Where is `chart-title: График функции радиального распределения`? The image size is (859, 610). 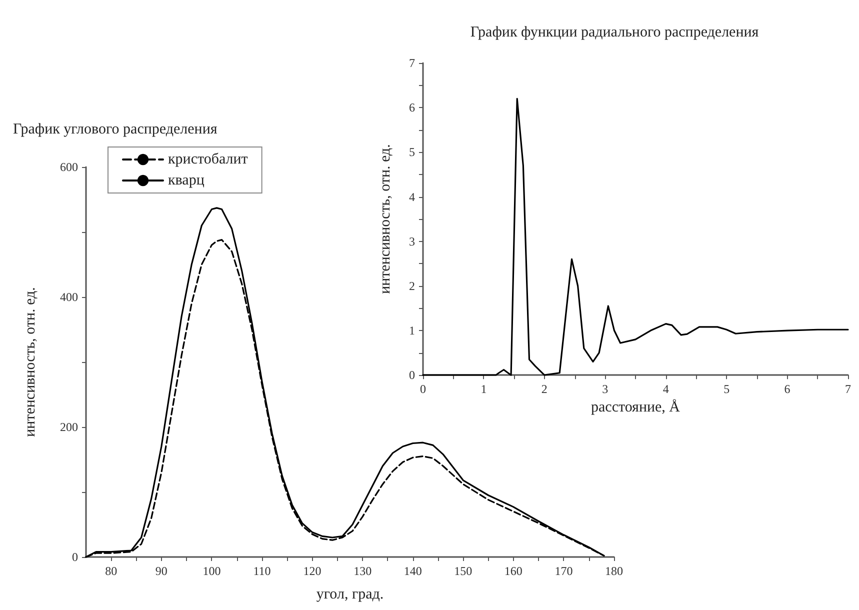 chart-title: График функции радиального распределения is located at coordinates (614, 32).